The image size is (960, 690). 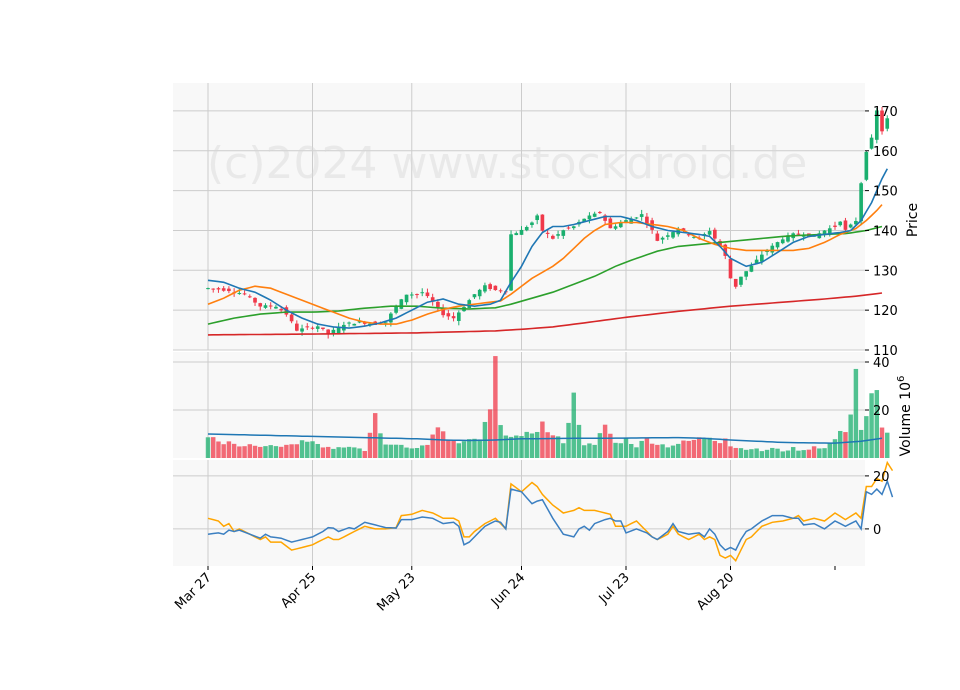 I want to click on volume-axis-label: Volume 106, so click(x=905, y=416).